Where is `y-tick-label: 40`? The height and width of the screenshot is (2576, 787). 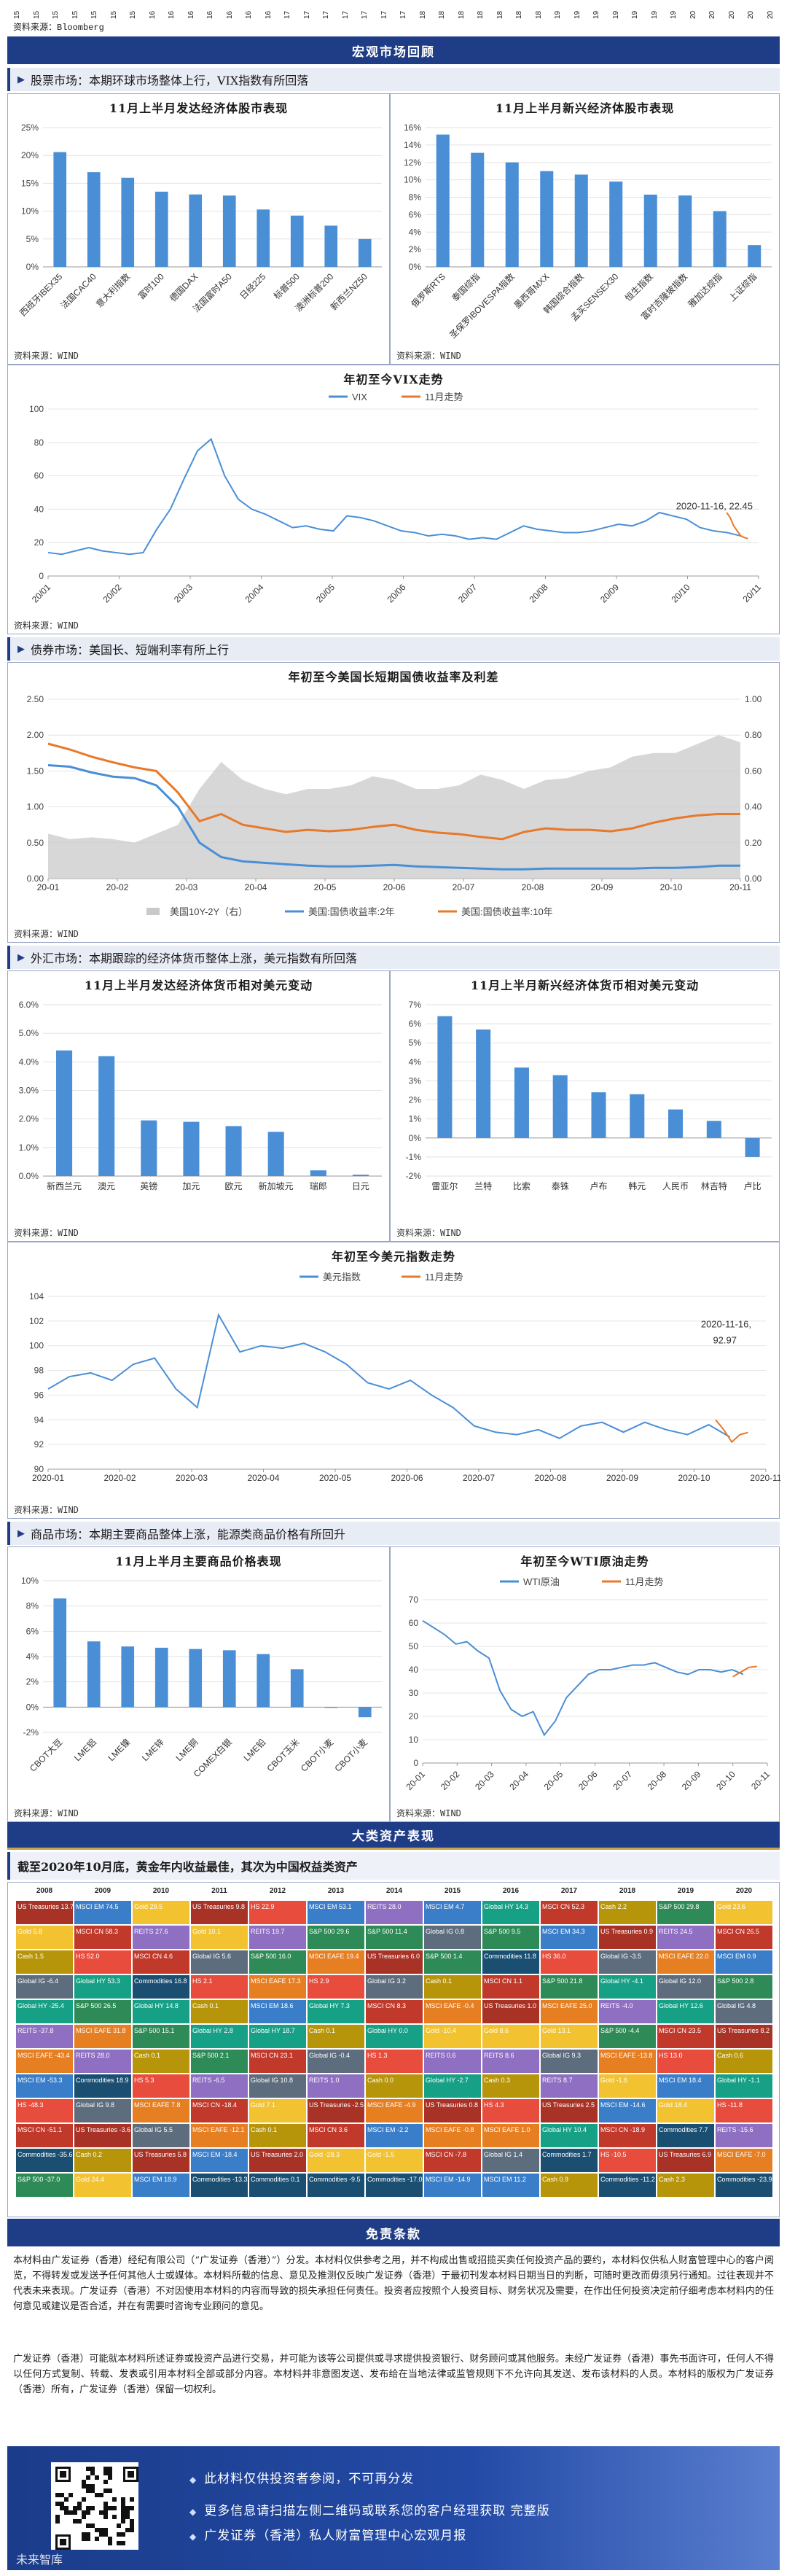 y-tick-label: 40 is located at coordinates (39, 509).